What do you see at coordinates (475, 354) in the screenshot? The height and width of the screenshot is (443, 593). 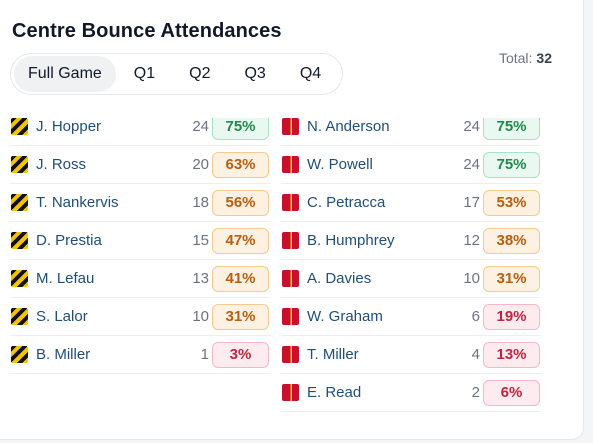 I see `attendance-count: 4` at bounding box center [475, 354].